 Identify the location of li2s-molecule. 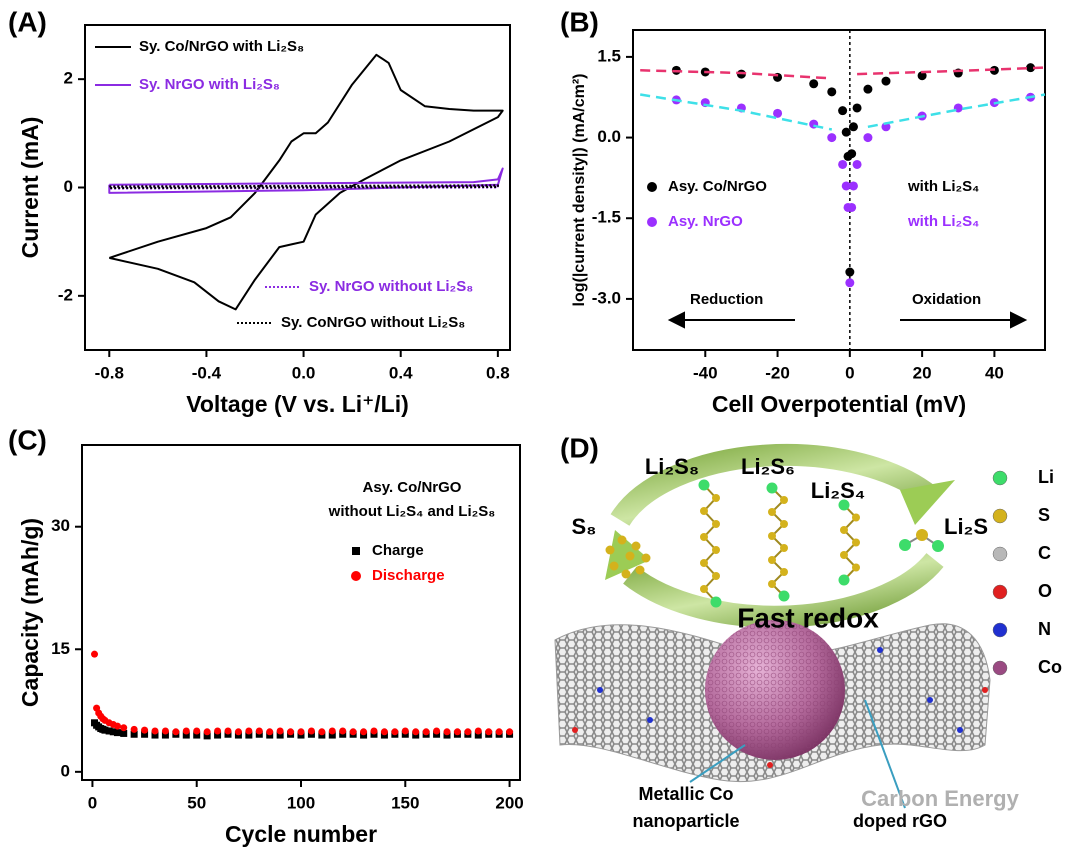
(921, 540).